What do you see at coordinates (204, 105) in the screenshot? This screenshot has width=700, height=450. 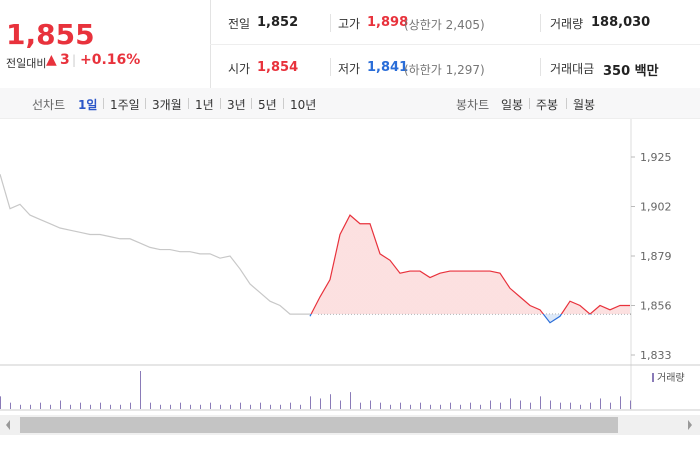 I see `period-tab: 1년` at bounding box center [204, 105].